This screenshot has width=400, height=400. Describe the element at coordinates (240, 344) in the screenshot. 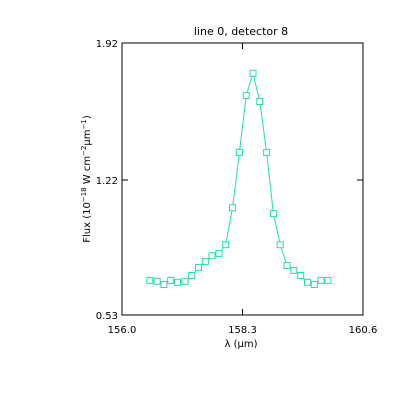

I see `x-axis-label: λ (μm)` at that location.